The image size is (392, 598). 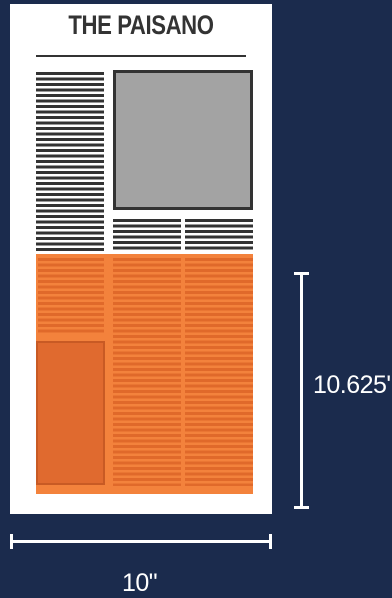 What do you see at coordinates (11, 541) in the screenshot?
I see `width-dimension-cap-left` at bounding box center [11, 541].